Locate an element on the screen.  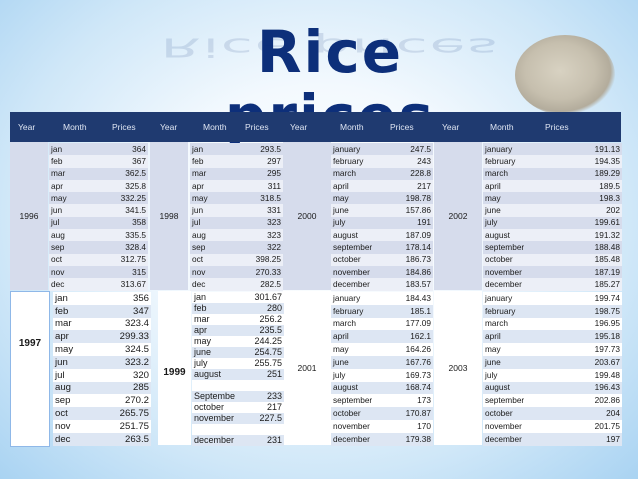
price-cell: 243 is located at coordinates (424, 160).